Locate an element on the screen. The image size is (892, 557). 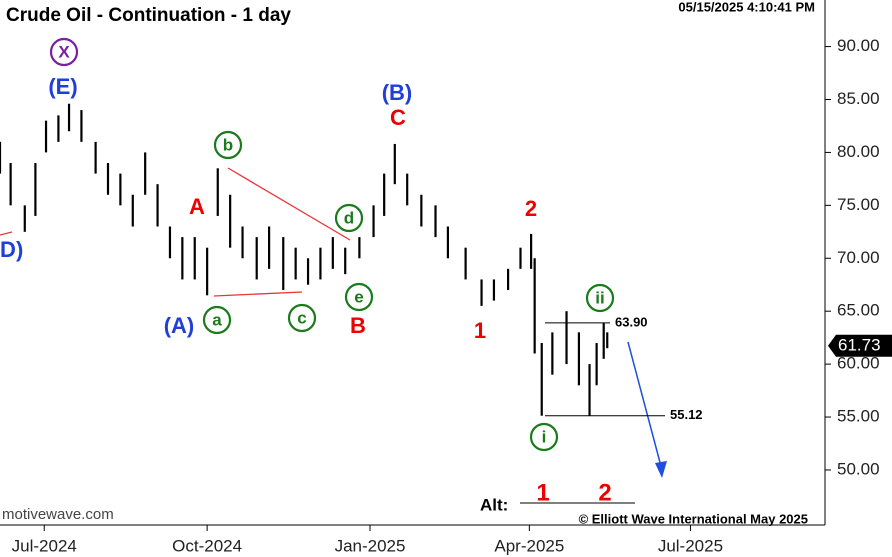
wave-label: (E) is located at coordinates (62, 86).